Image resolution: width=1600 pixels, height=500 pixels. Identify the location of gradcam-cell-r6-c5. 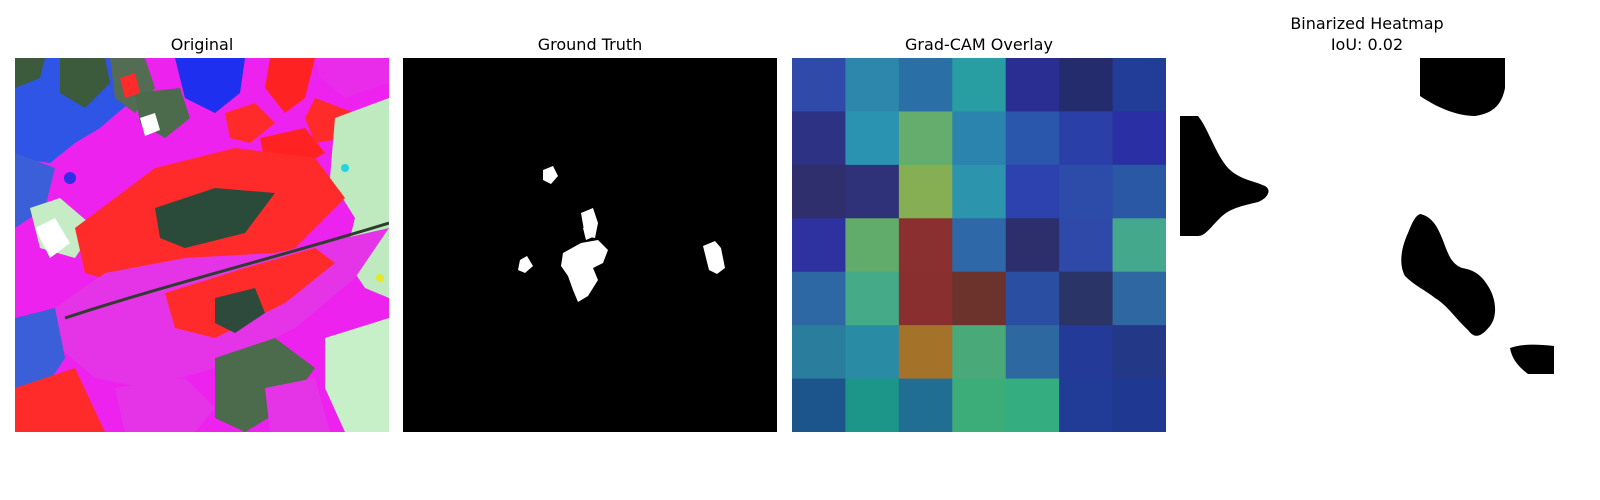
(1086, 405).